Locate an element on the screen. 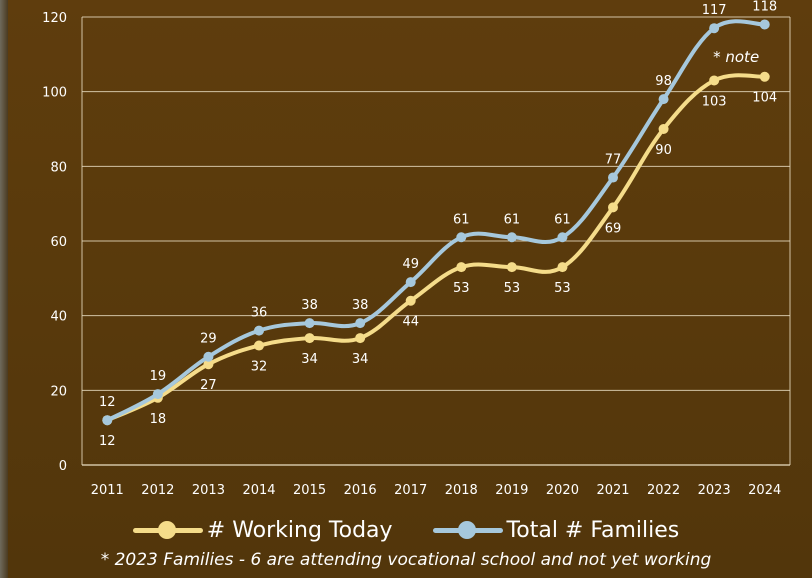 This screenshot has width=812, height=578. data-label: 36 is located at coordinates (259, 313).